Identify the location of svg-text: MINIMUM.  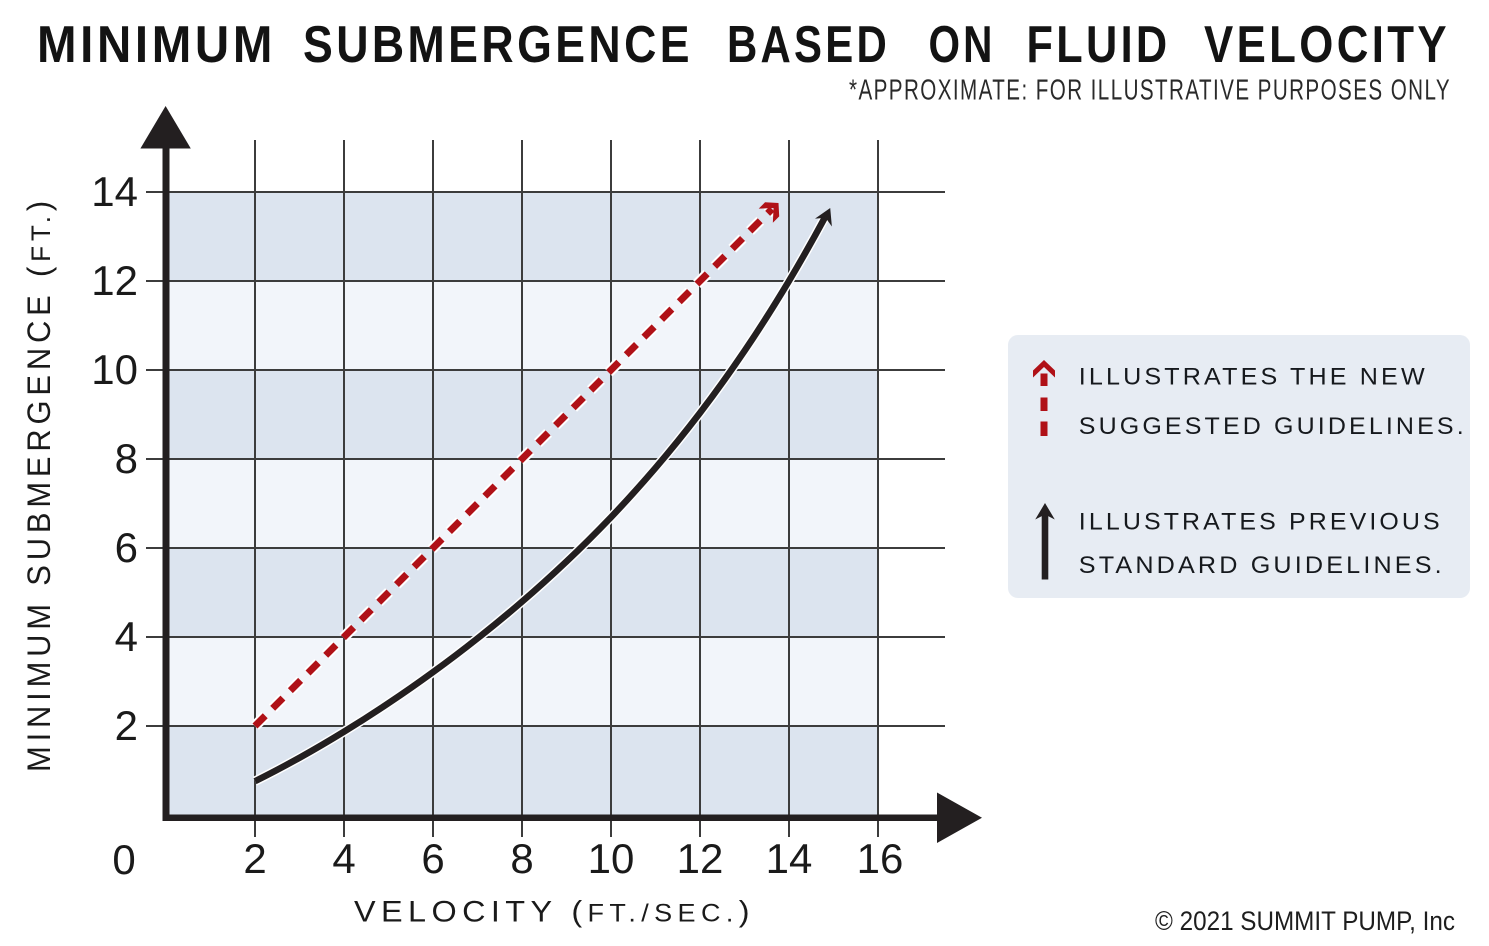
(156, 45).